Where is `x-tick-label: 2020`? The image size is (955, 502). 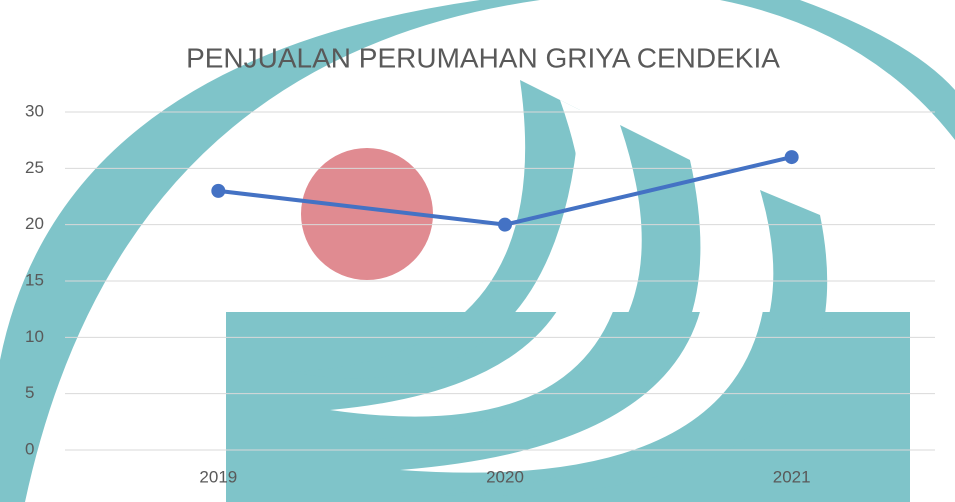
x-tick-label: 2020 is located at coordinates (505, 476).